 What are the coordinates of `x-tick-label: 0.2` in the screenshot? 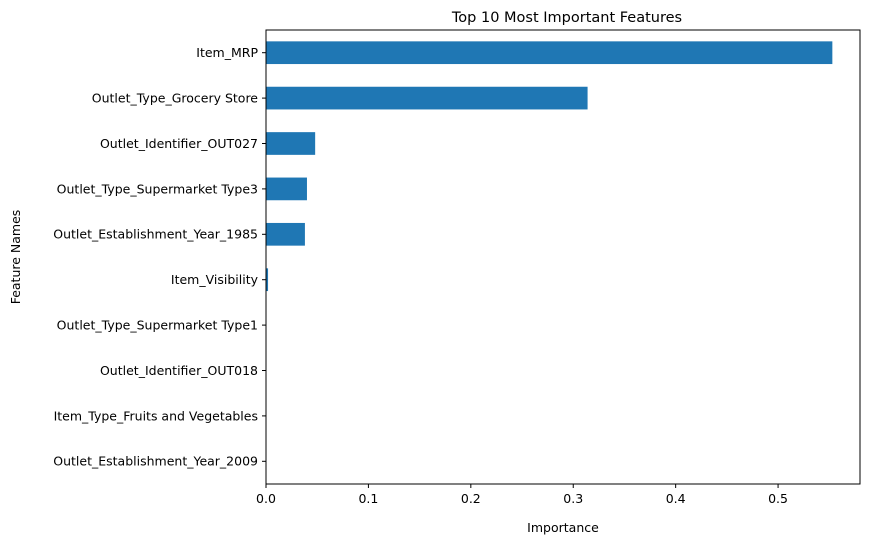 It's located at (471, 498).